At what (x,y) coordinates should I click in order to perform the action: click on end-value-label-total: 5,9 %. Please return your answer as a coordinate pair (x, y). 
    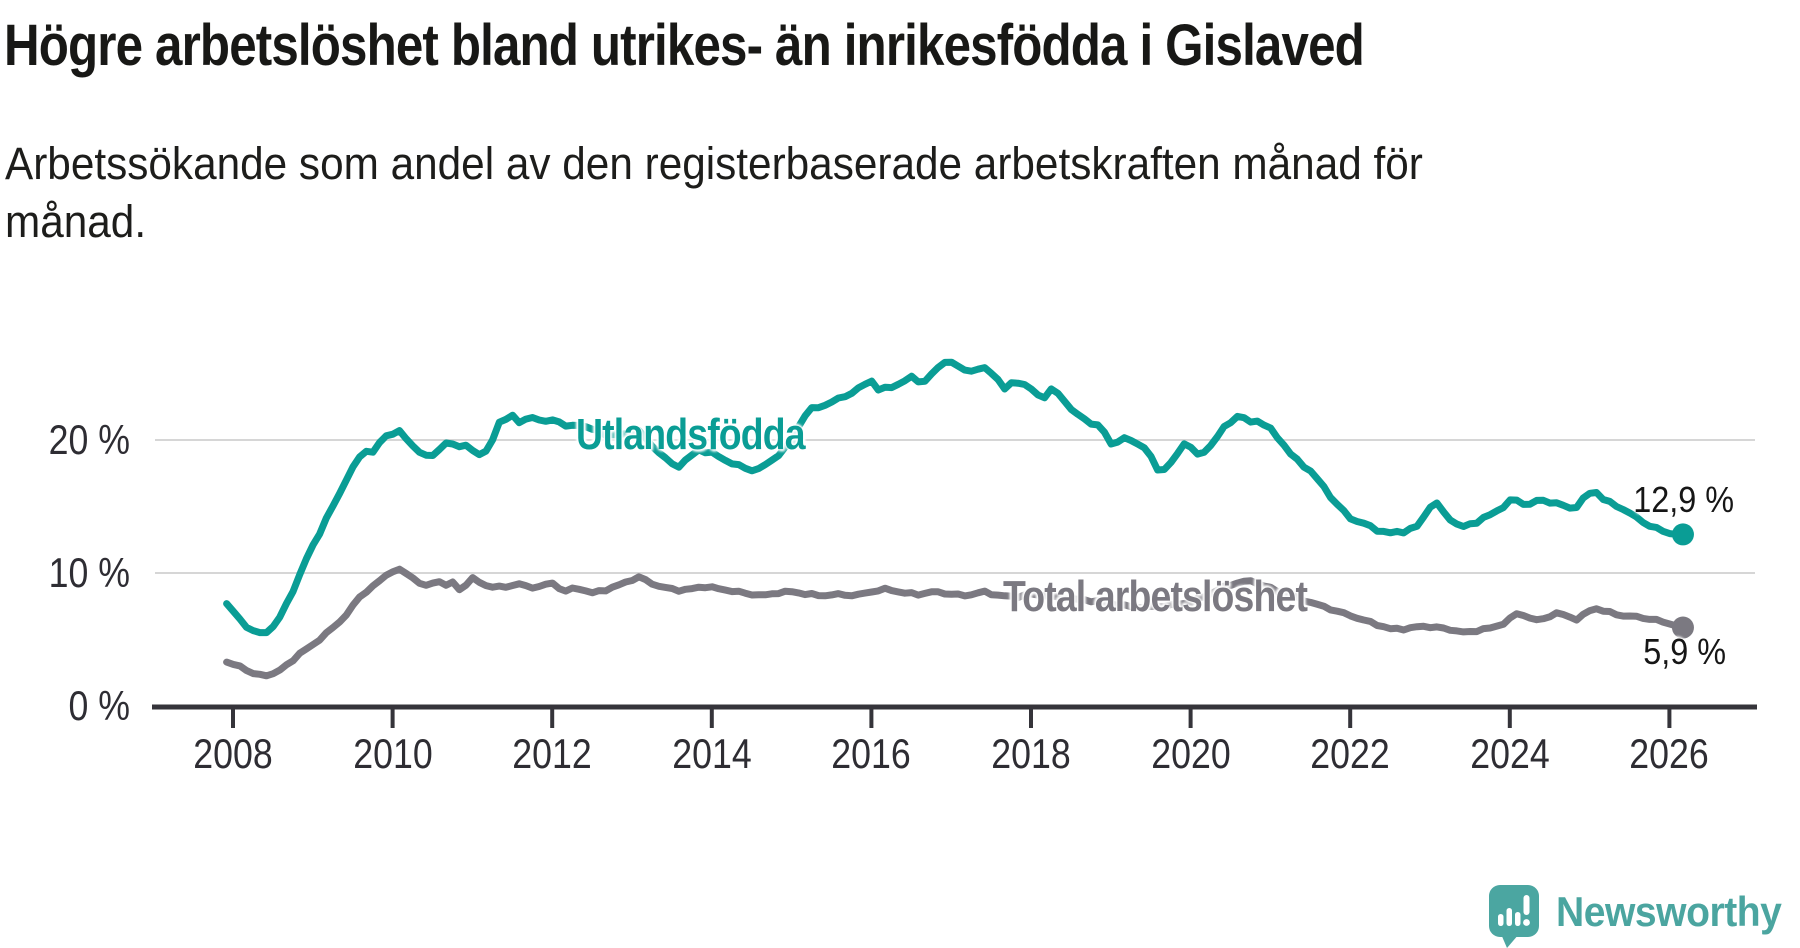
    Looking at the image, I should click on (1684, 651).